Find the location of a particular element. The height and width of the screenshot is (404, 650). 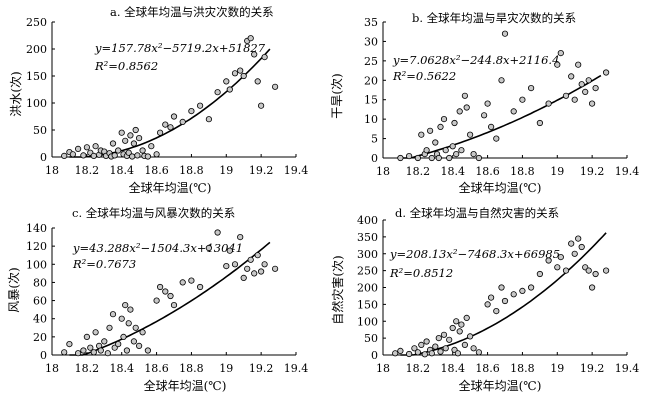

x-tick-label: 19 is located at coordinates (226, 170).